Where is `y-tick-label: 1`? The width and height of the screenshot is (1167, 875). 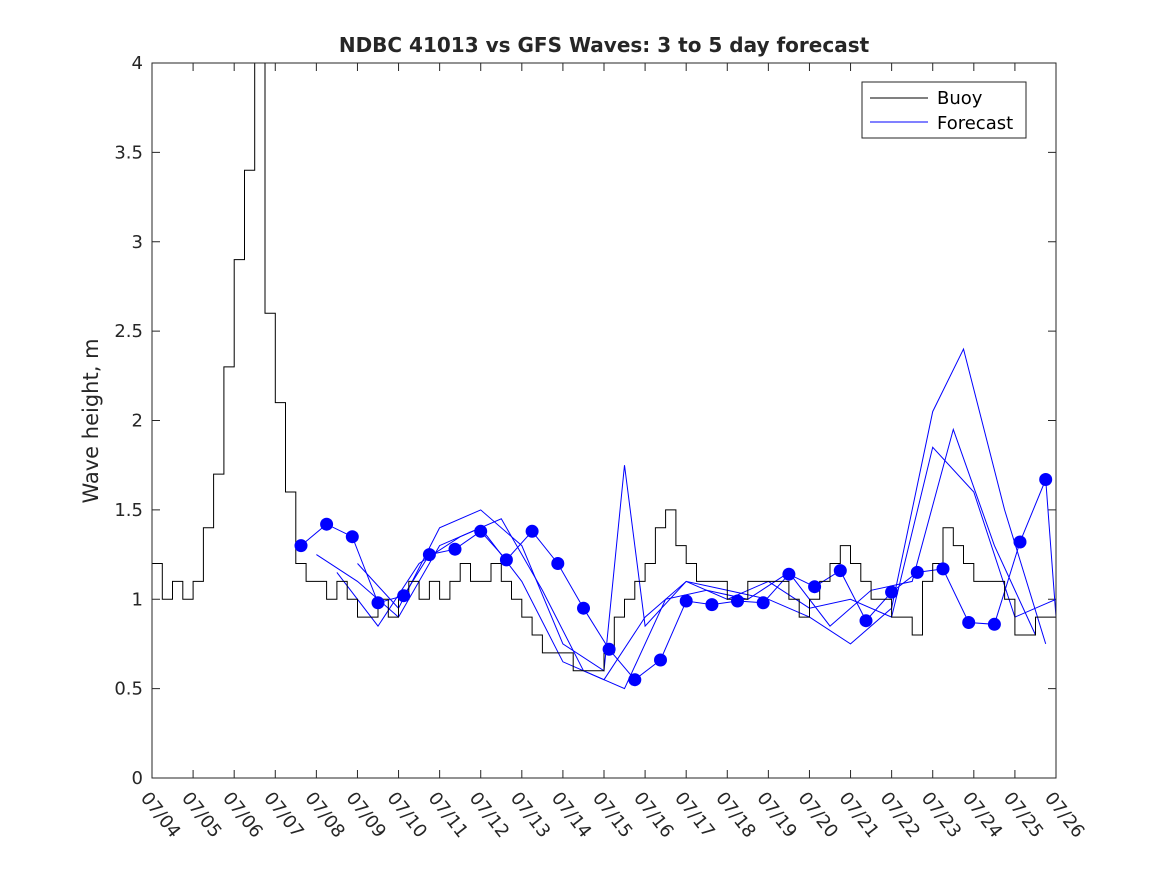 y-tick-label: 1 is located at coordinates (137, 599).